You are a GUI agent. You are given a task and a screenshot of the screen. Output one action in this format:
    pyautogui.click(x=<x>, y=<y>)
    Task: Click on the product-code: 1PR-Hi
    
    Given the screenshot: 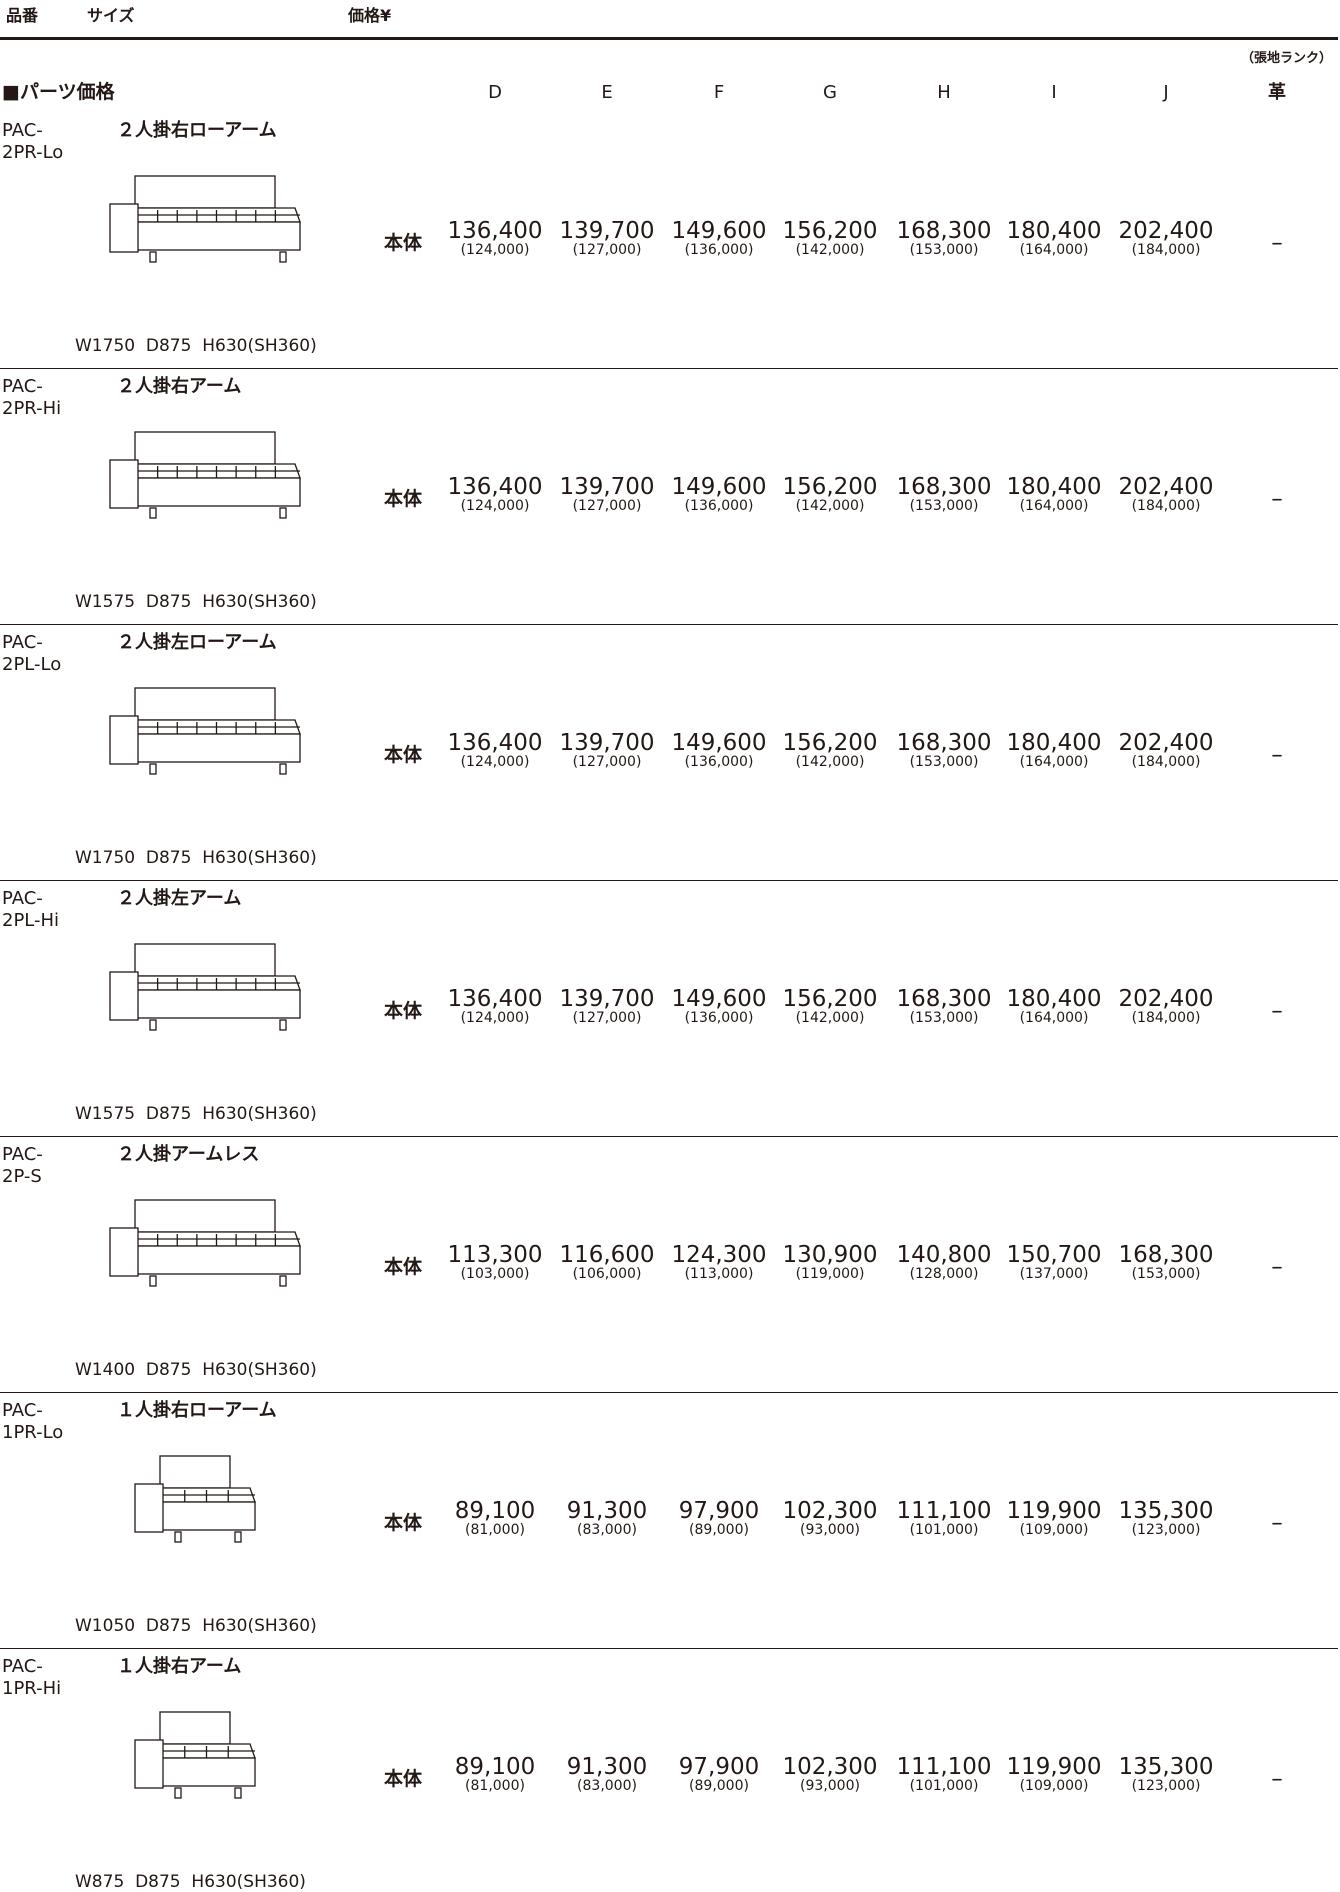 What is the action you would take?
    pyautogui.click(x=32, y=1688)
    